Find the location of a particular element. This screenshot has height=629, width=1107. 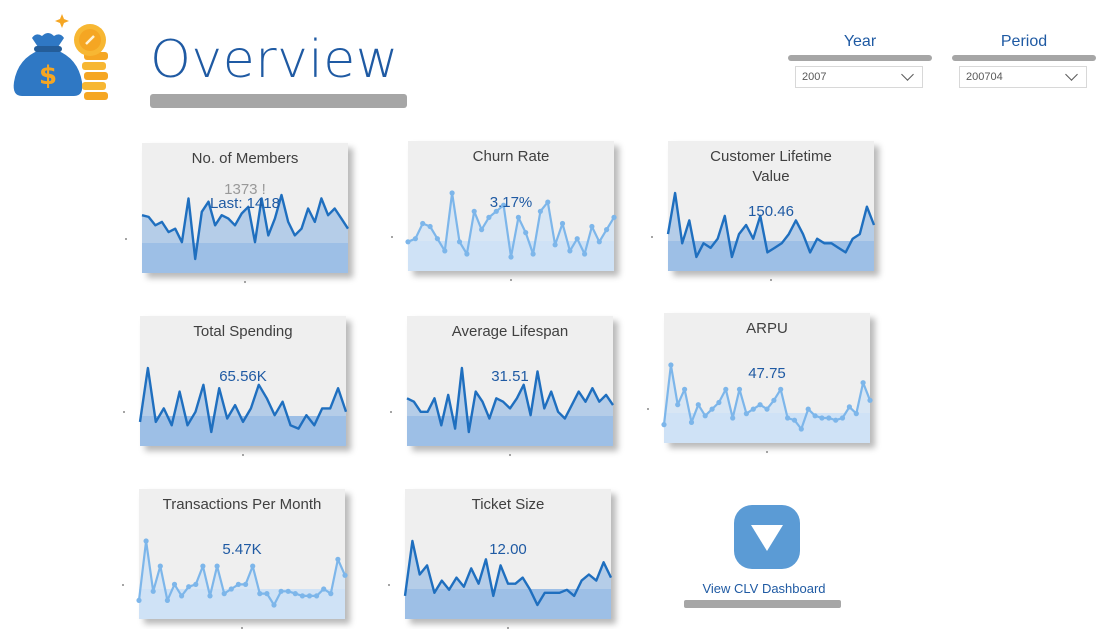

kpi-card-customer-lifetime-value: Customer Lifetime Value 150.46 is located at coordinates (763, 211).